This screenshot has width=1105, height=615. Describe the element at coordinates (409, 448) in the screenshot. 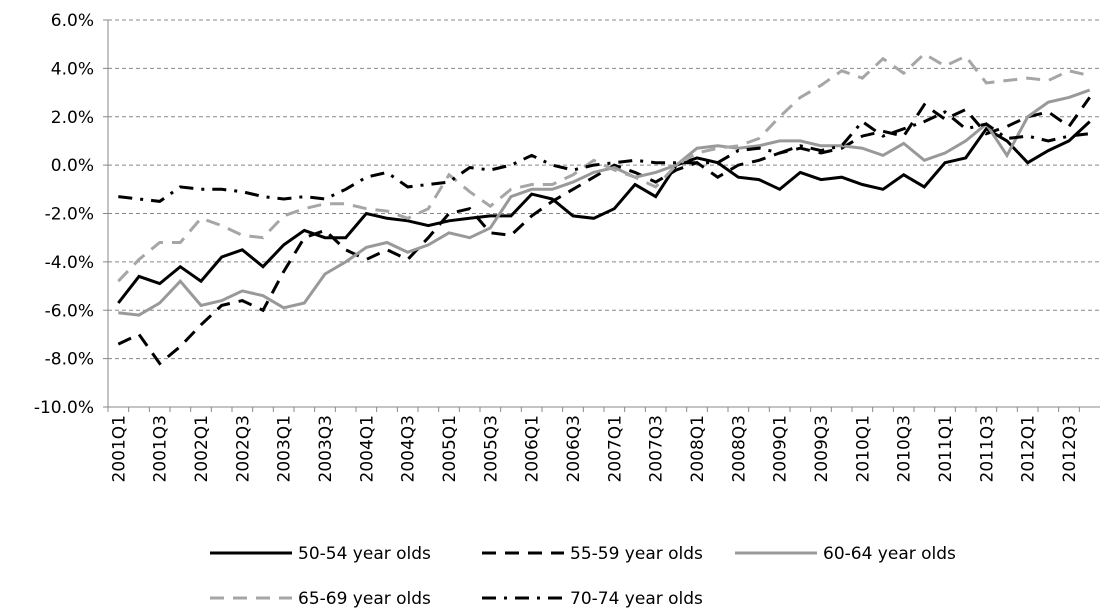

I see `x-tick-label: 2004Q3` at that location.